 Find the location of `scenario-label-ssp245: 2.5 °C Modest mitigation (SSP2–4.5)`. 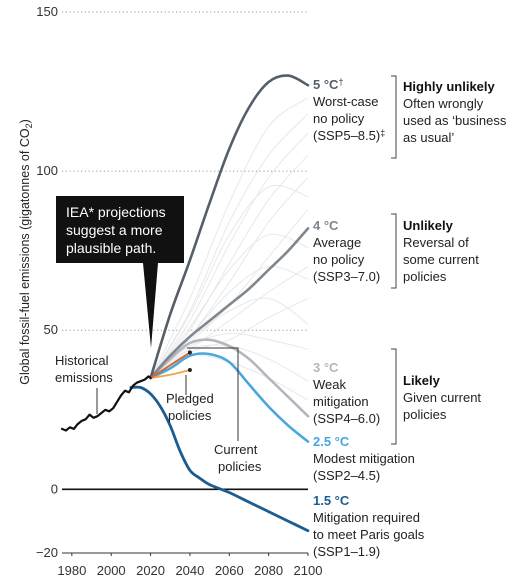

scenario-label-ssp245: 2.5 °C Modest mitigation (SSP2–4.5) is located at coordinates (364, 458).